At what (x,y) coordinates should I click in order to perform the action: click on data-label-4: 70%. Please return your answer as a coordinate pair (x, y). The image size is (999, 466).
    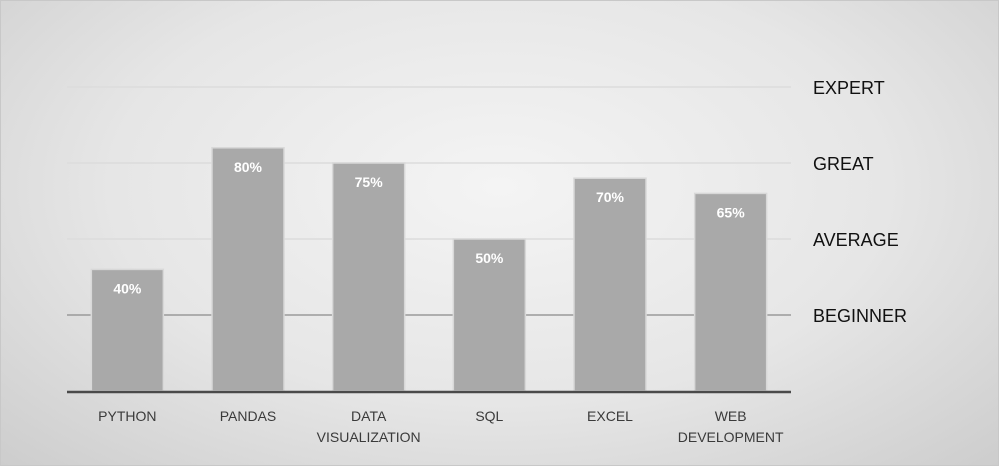
    Looking at the image, I should click on (610, 197).